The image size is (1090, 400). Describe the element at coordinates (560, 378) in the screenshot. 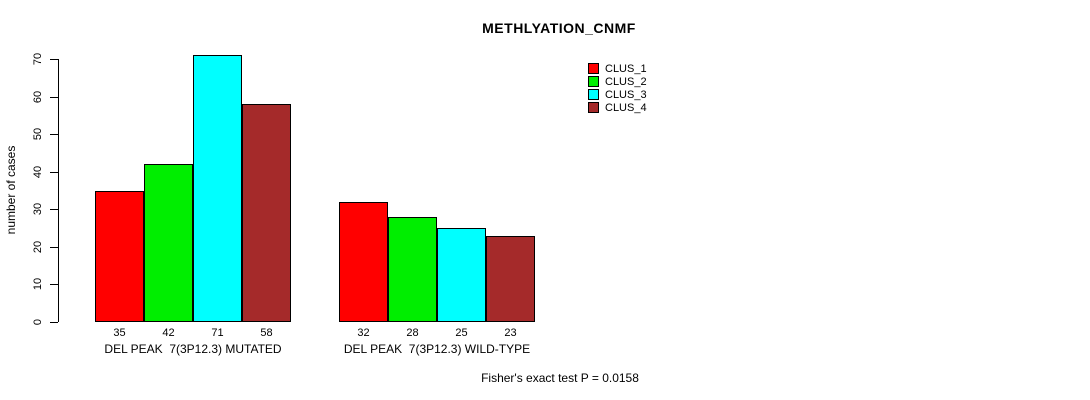

I see `annotation-text: Fisher's exact test P = 0.0158` at that location.